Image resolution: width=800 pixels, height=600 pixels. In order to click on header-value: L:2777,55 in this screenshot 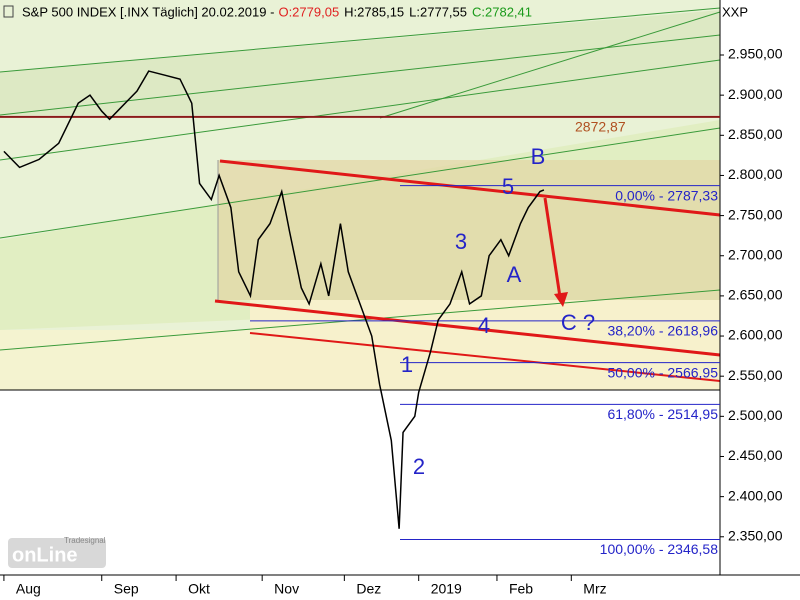, I will do `click(438, 11)`.